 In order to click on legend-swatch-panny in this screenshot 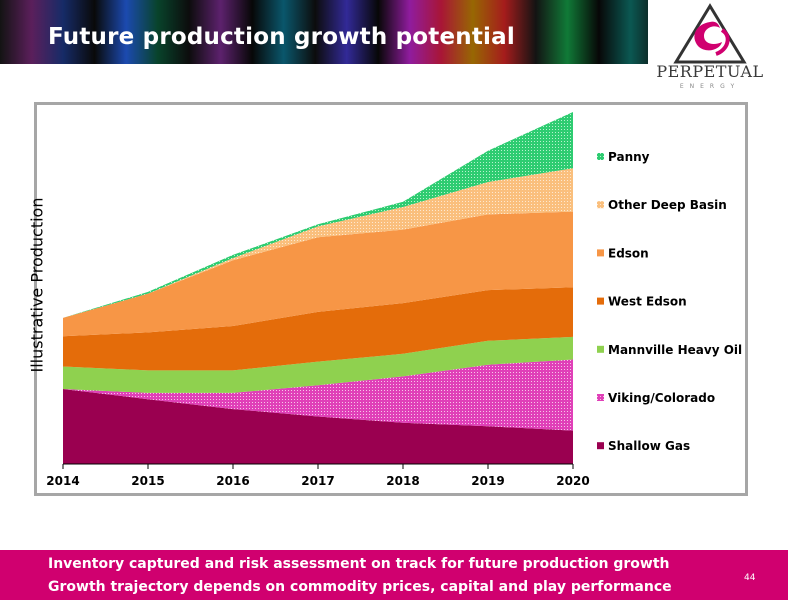, I will do `click(600, 156)`.